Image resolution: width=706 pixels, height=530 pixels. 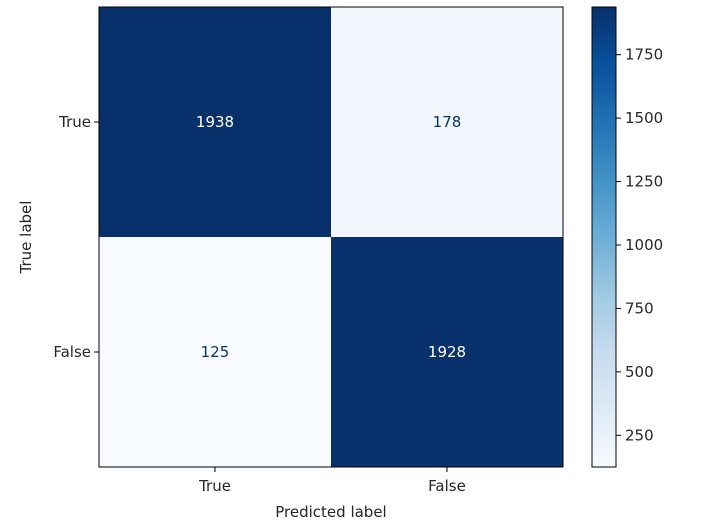 I want to click on x-tick-label: True, so click(x=214, y=486).